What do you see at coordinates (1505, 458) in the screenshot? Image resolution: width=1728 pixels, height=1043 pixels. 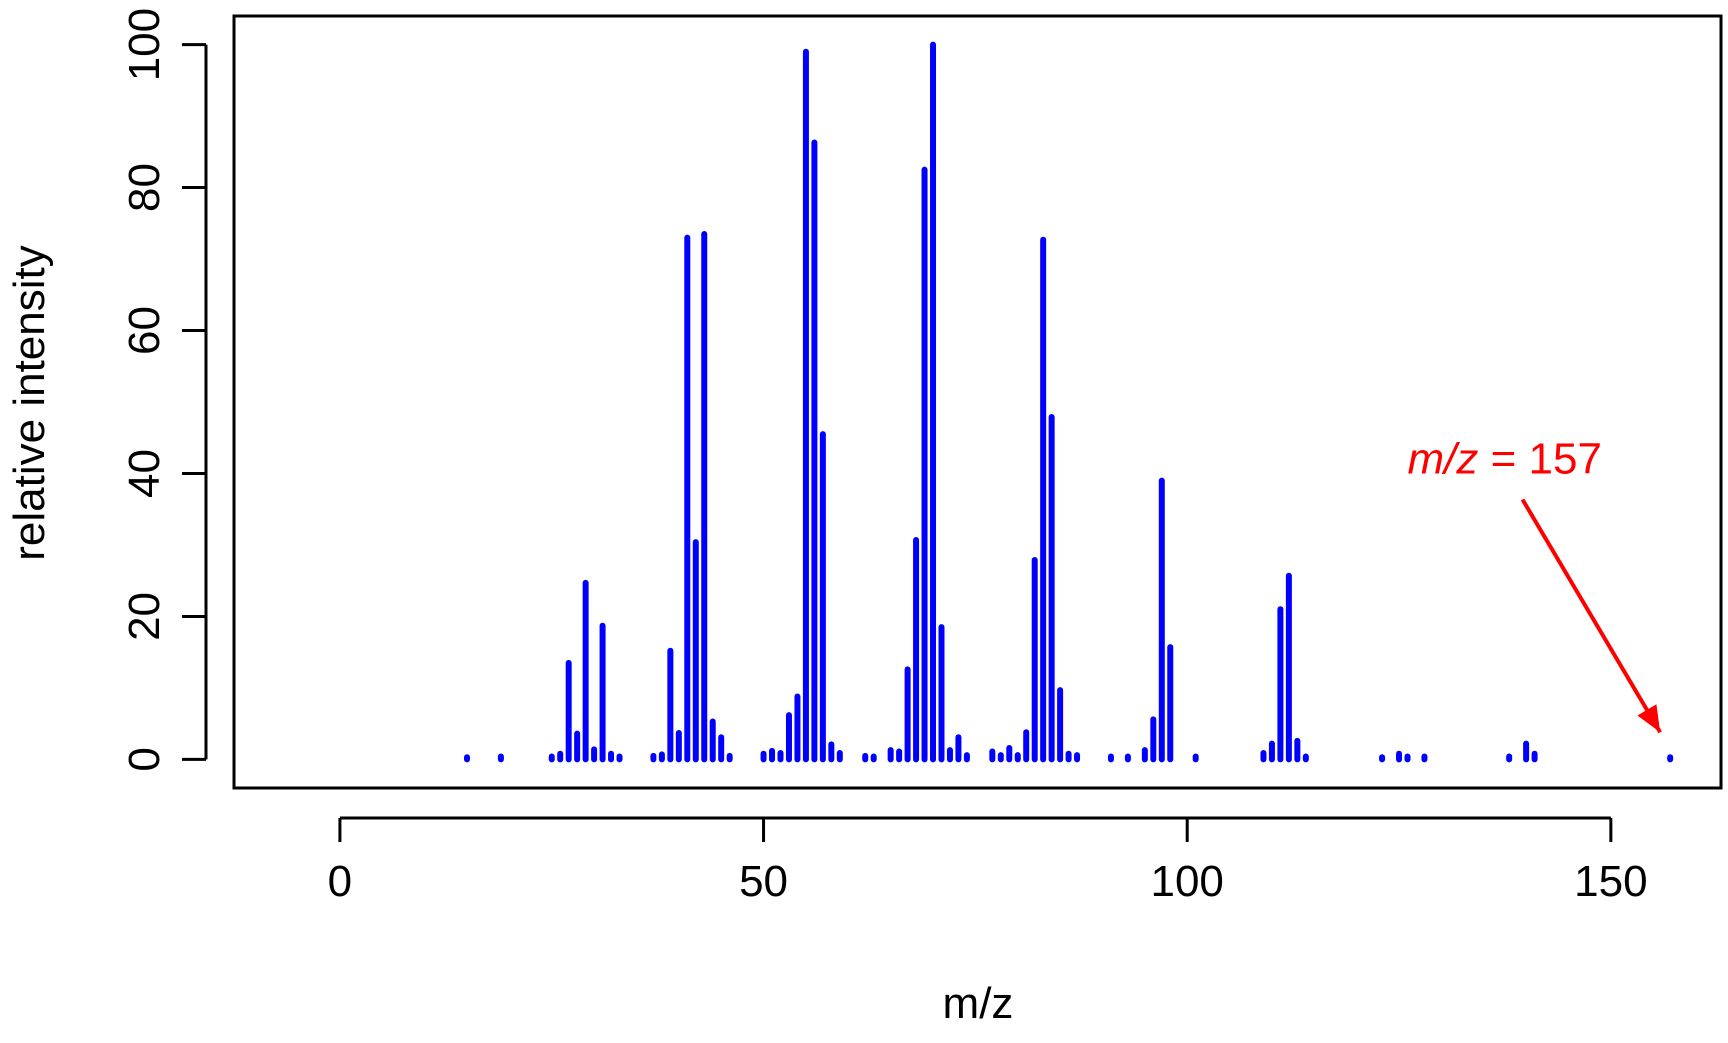 I see `annotation-label: m/z = 157` at bounding box center [1505, 458].